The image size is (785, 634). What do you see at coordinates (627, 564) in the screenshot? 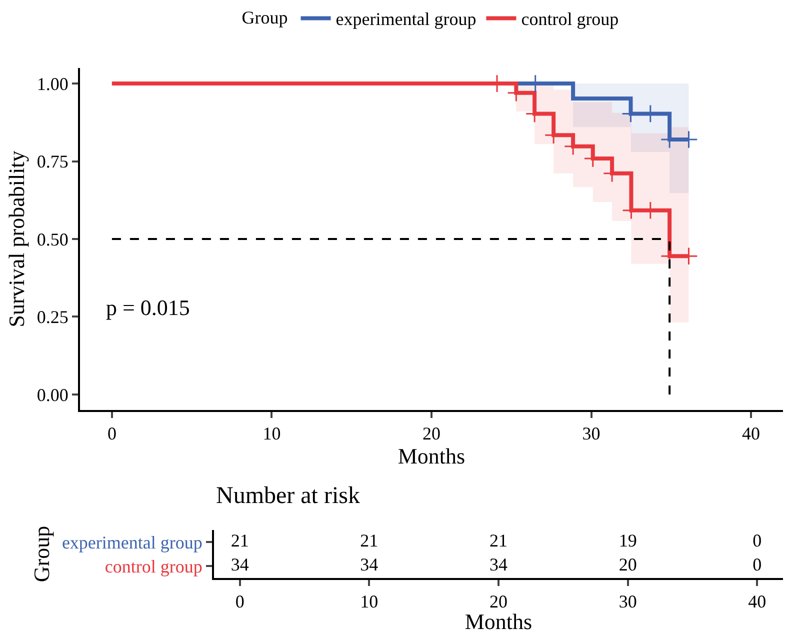
I see `data-label: 20` at bounding box center [627, 564].